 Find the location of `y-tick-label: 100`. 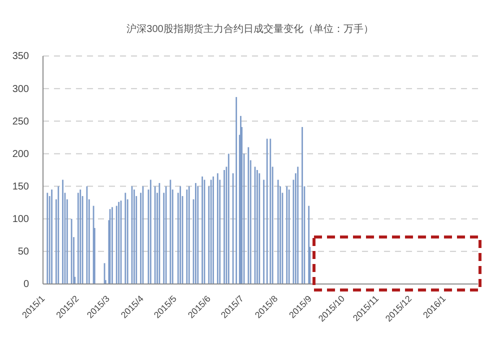

y-tick-label: 100 is located at coordinates (21, 220).